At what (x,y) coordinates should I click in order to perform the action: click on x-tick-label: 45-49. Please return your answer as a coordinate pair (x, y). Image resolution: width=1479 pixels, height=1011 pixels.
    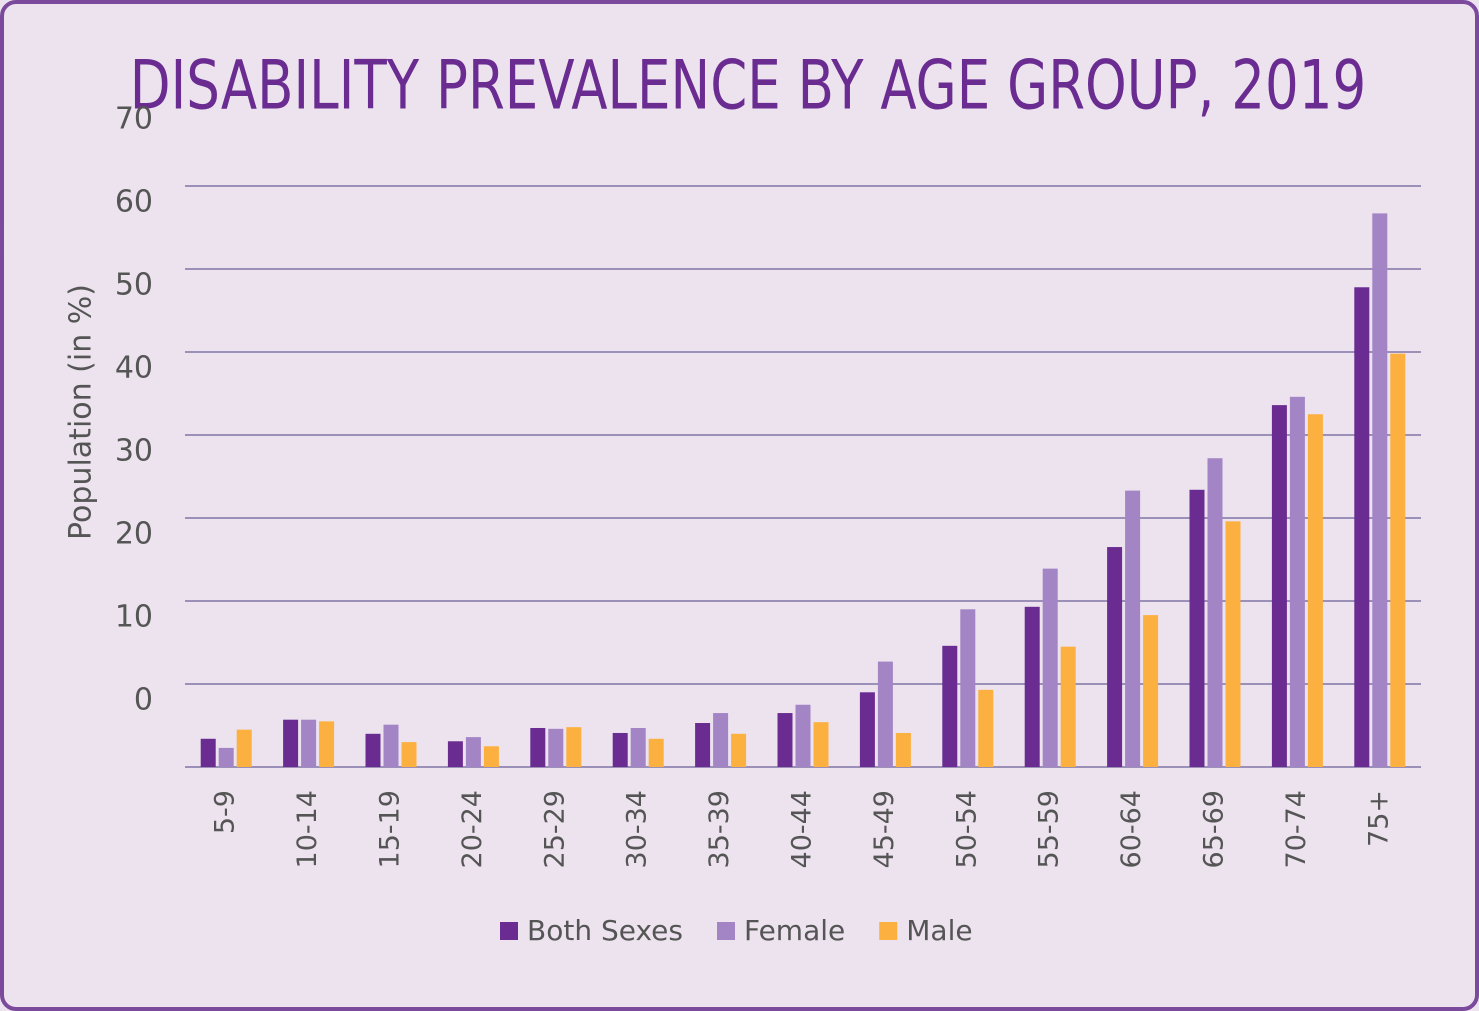
    Looking at the image, I should click on (884, 829).